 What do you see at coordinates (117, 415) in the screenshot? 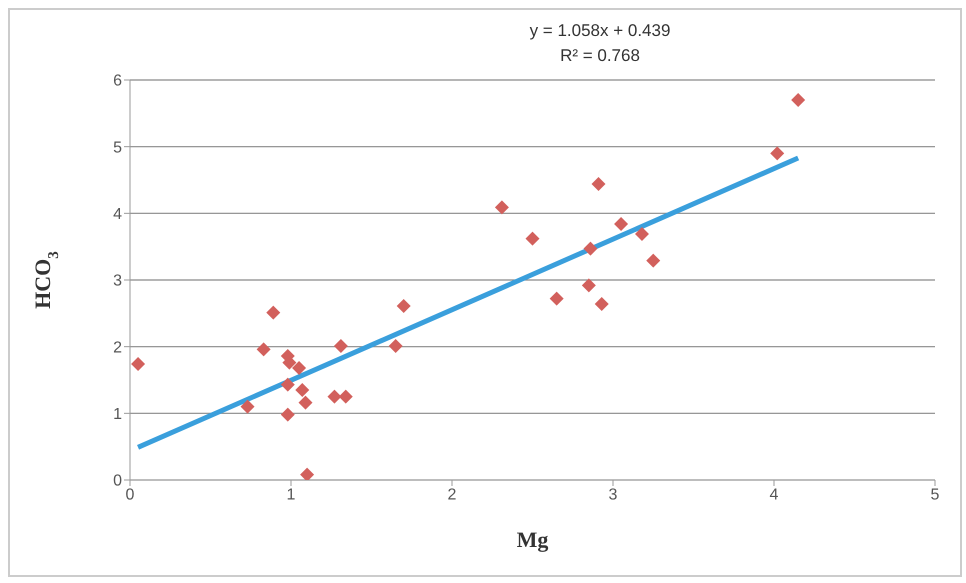
I see `y-tick-label: 1` at bounding box center [117, 415].